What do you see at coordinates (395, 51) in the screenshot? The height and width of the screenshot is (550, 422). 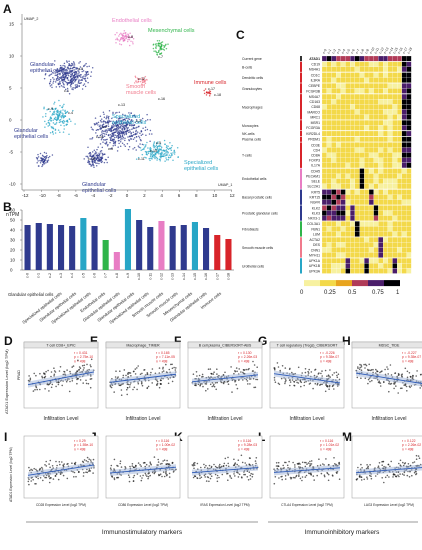 I see `heatmap-column-label: c-15` at bounding box center [395, 51].